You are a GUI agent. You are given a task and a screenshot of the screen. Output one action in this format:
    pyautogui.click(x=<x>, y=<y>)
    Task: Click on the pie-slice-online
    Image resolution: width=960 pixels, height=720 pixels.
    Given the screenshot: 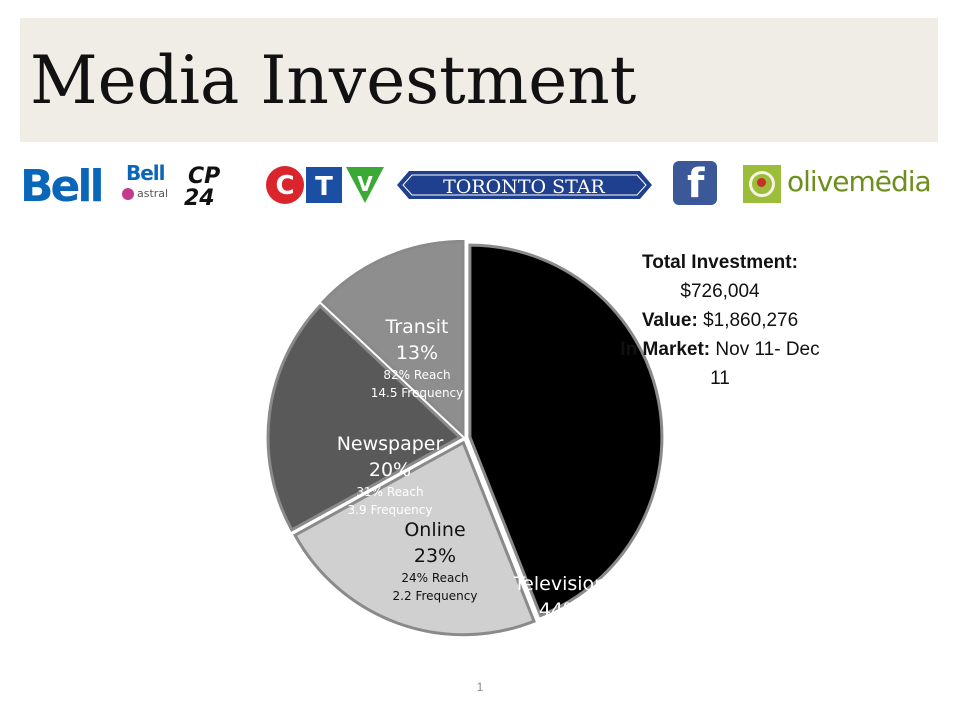 What is the action you would take?
    pyautogui.click(x=414, y=538)
    